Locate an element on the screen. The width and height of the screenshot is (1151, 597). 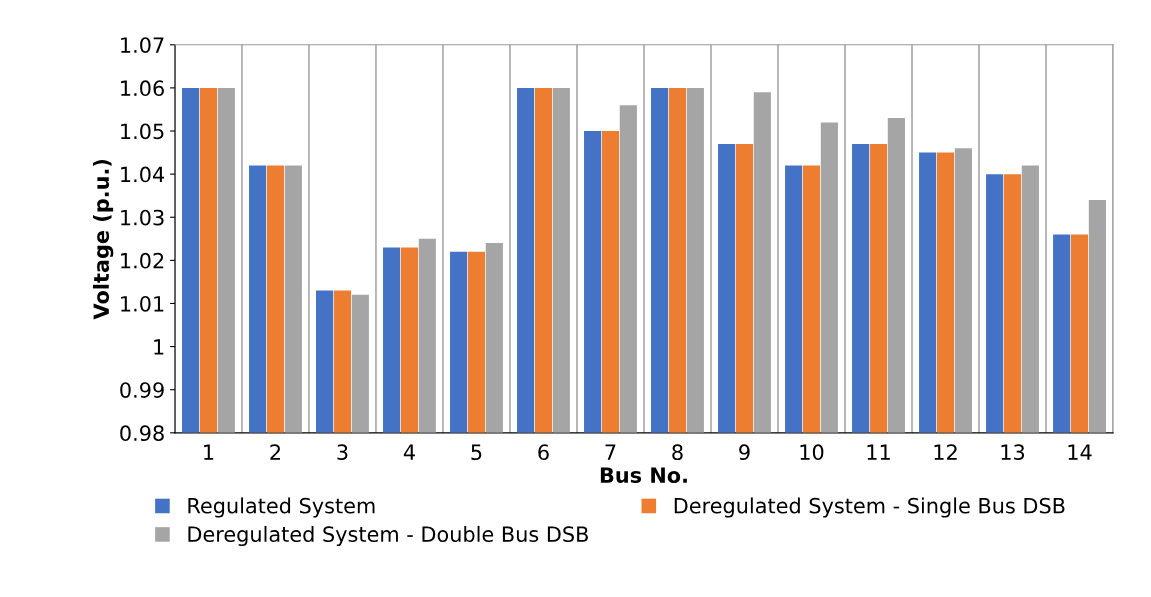
y-tick-label: 0.98 is located at coordinates (142, 433).